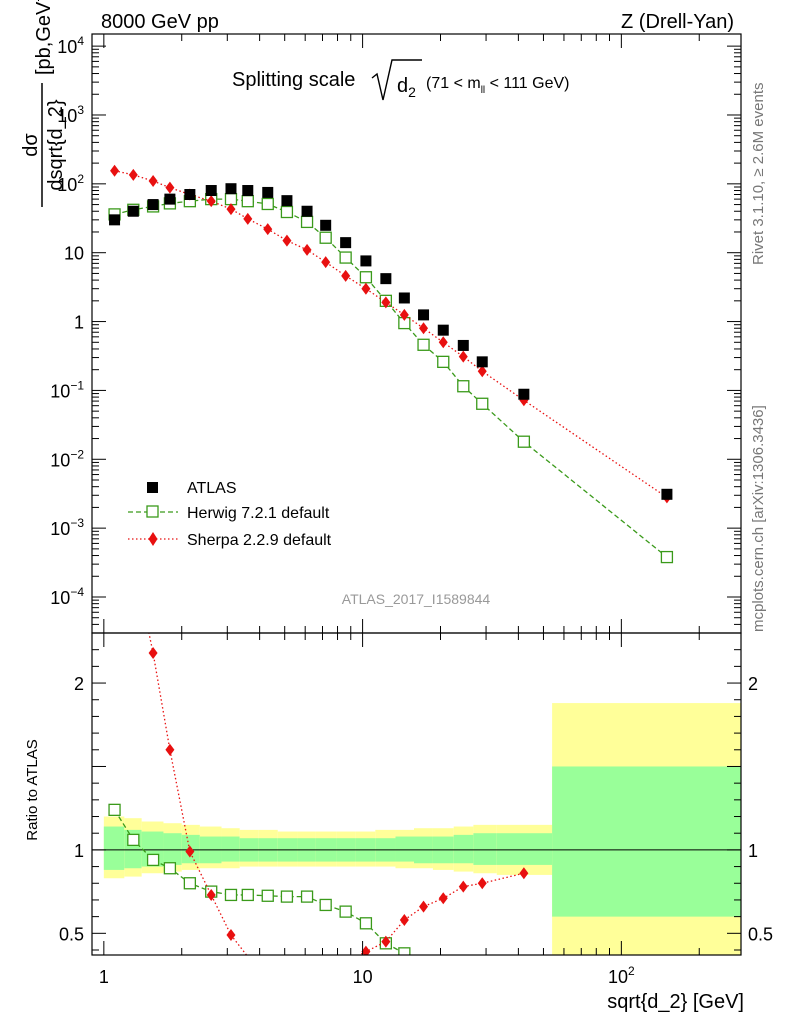  What do you see at coordinates (621, 975) in the screenshot?
I see `x-tick-label: 102` at bounding box center [621, 975].